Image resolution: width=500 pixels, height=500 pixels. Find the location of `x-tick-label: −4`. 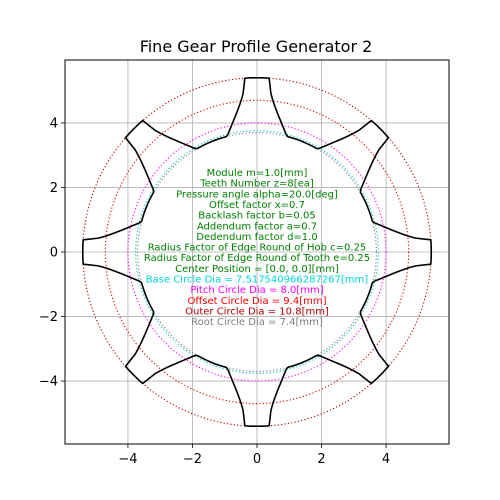

x-tick-label: −4 is located at coordinates (127, 459).